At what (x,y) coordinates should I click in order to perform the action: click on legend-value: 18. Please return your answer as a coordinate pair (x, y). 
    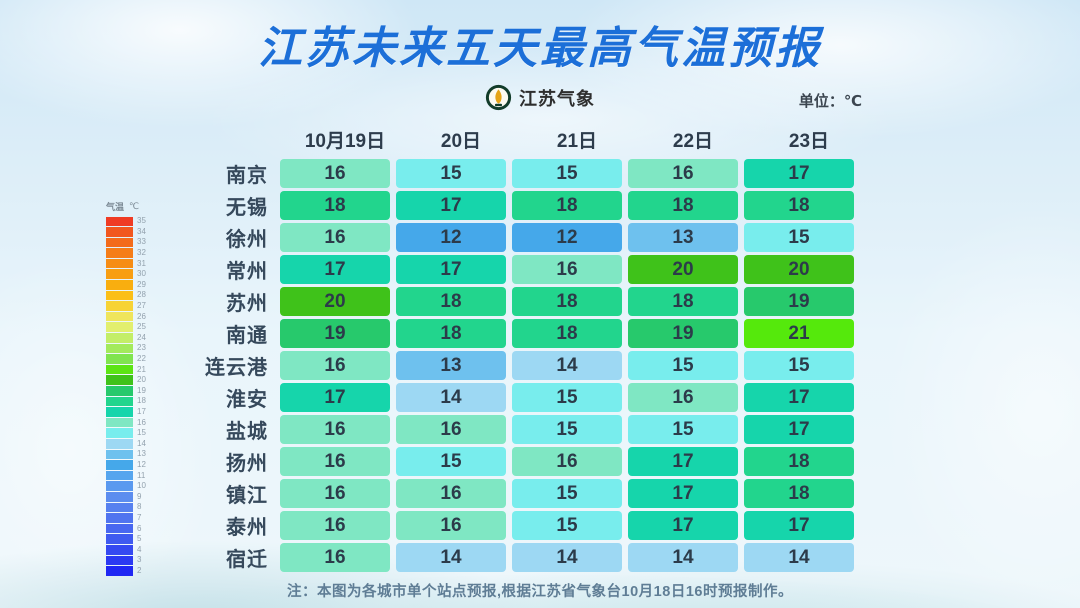
    Looking at the image, I should click on (141, 401).